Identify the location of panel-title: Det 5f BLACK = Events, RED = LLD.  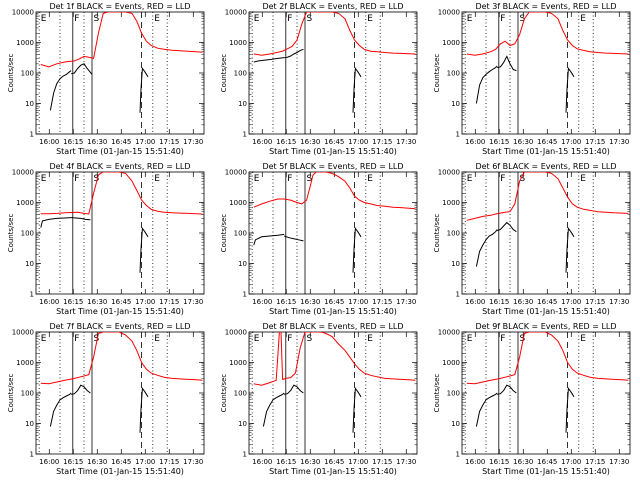
(332, 166).